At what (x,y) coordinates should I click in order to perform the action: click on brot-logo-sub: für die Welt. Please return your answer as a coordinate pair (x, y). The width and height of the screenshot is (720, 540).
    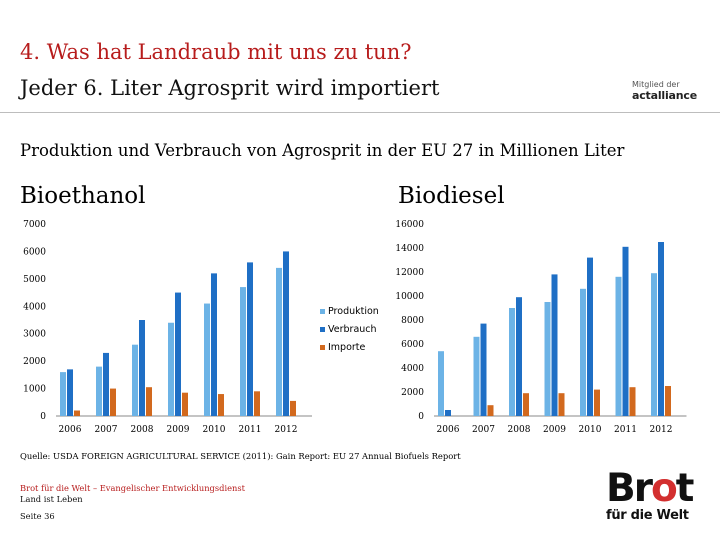
    Looking at the image, I should click on (647, 515).